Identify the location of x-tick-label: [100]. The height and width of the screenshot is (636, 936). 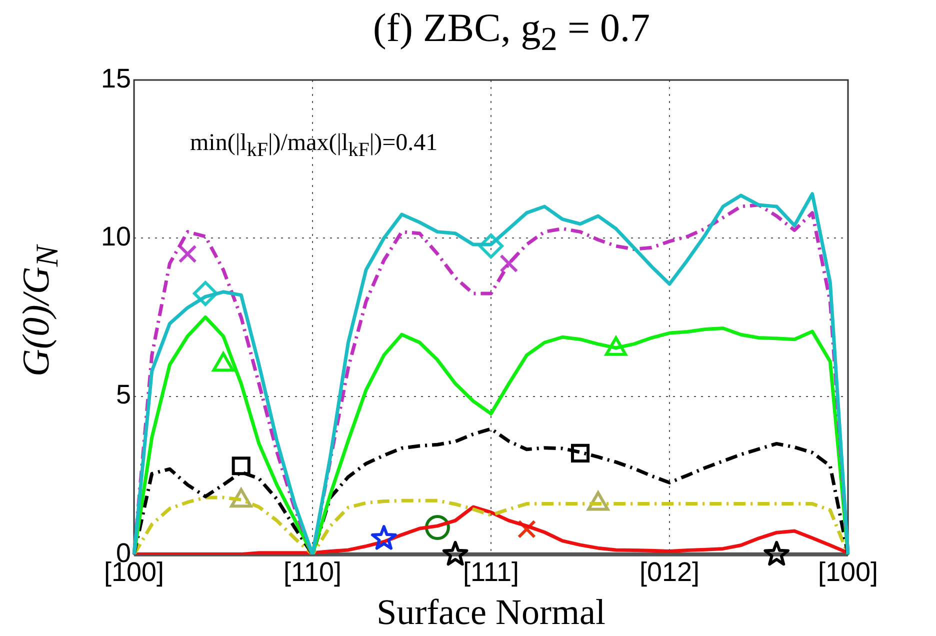
(848, 572).